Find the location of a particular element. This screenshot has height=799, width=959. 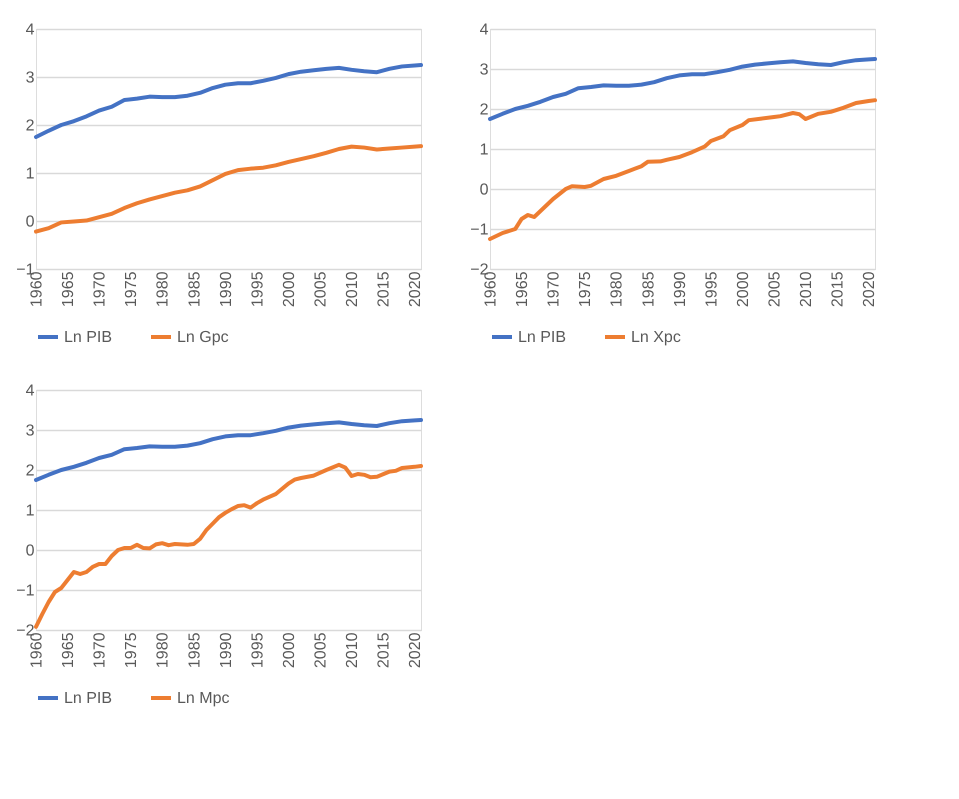

legend-label: Ln Gpc is located at coordinates (203, 337).